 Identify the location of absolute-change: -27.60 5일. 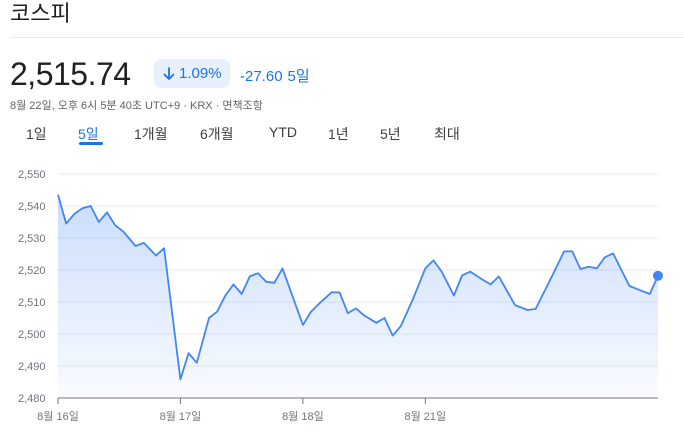
(275, 75).